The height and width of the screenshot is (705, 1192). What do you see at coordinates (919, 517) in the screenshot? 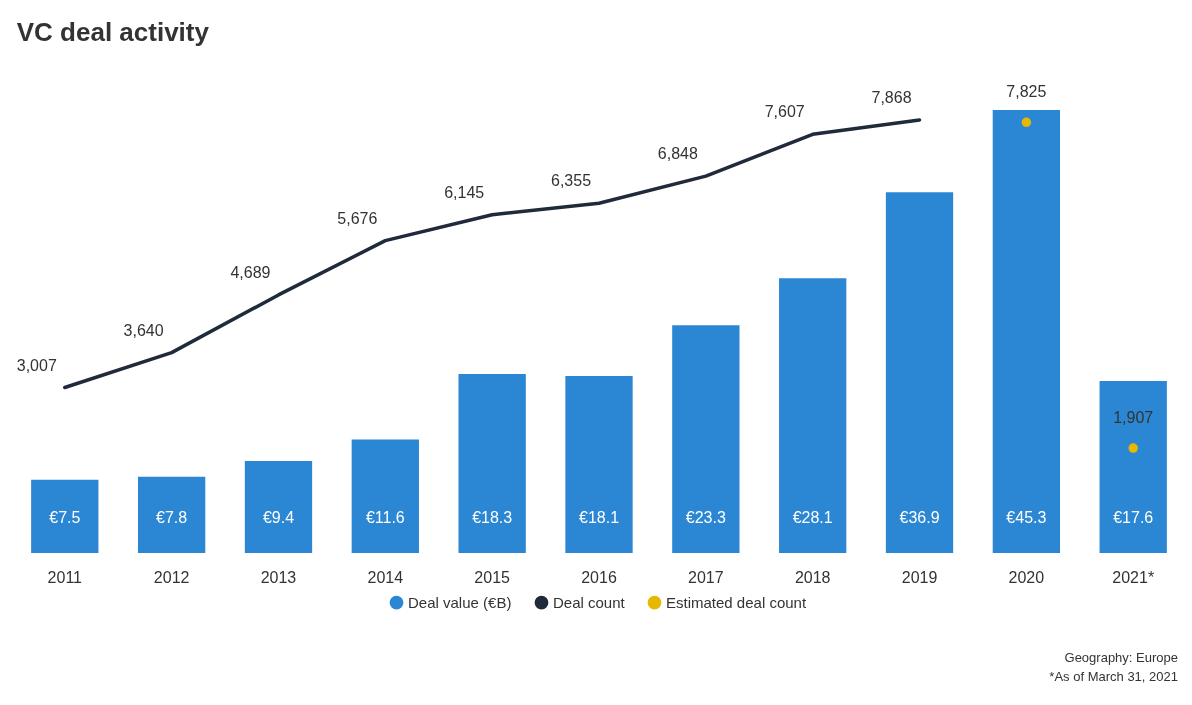
I see `data-label: €36.9` at bounding box center [919, 517].